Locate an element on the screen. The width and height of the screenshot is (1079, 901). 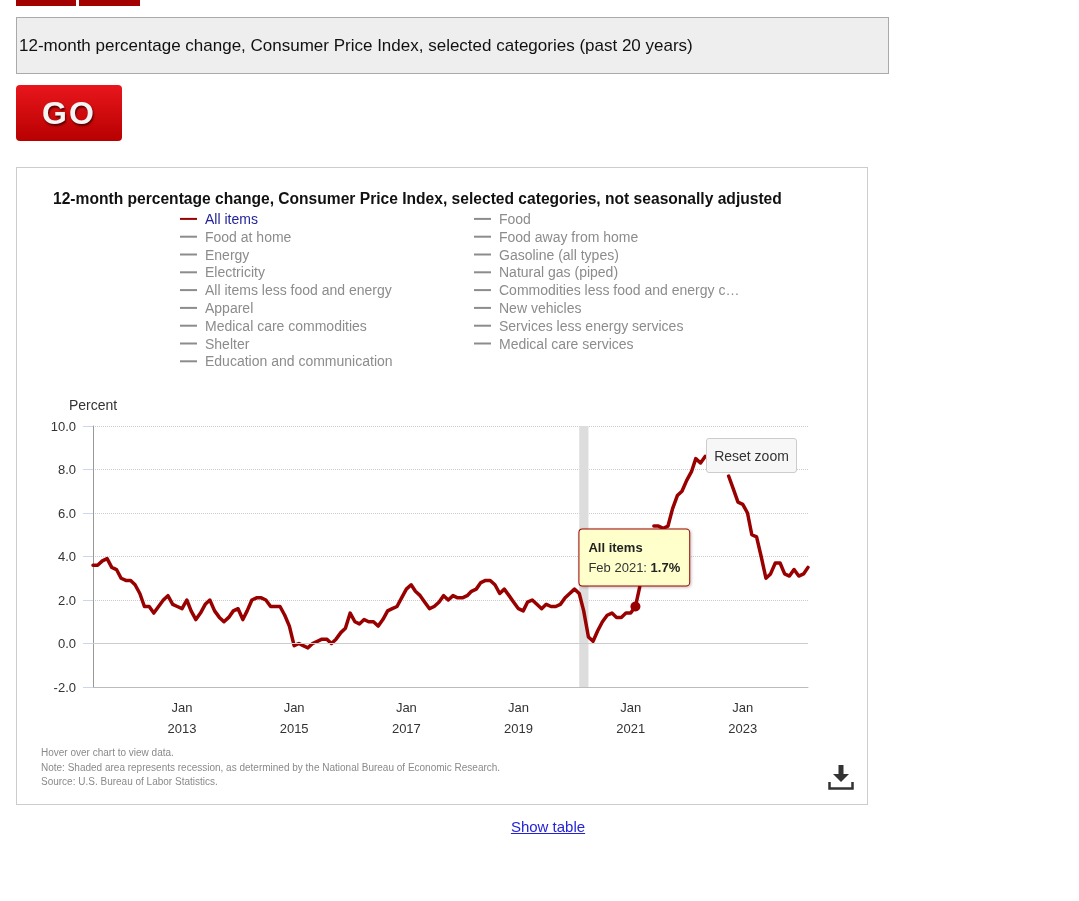
legend-label: Electricity is located at coordinates (235, 272).